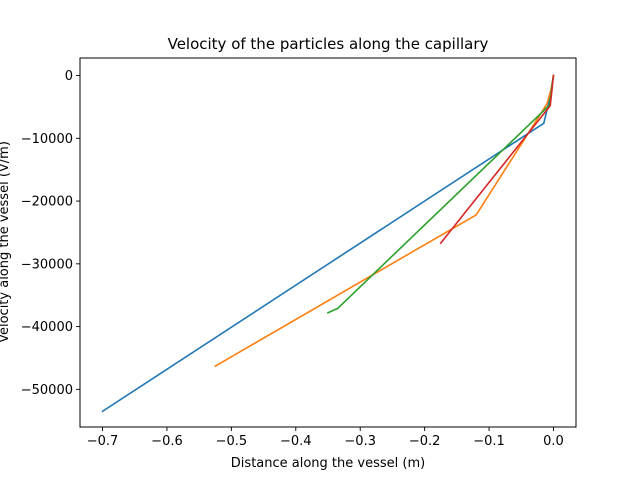  Describe the element at coordinates (47, 202) in the screenshot. I see `y-tick-label: −20000` at that location.